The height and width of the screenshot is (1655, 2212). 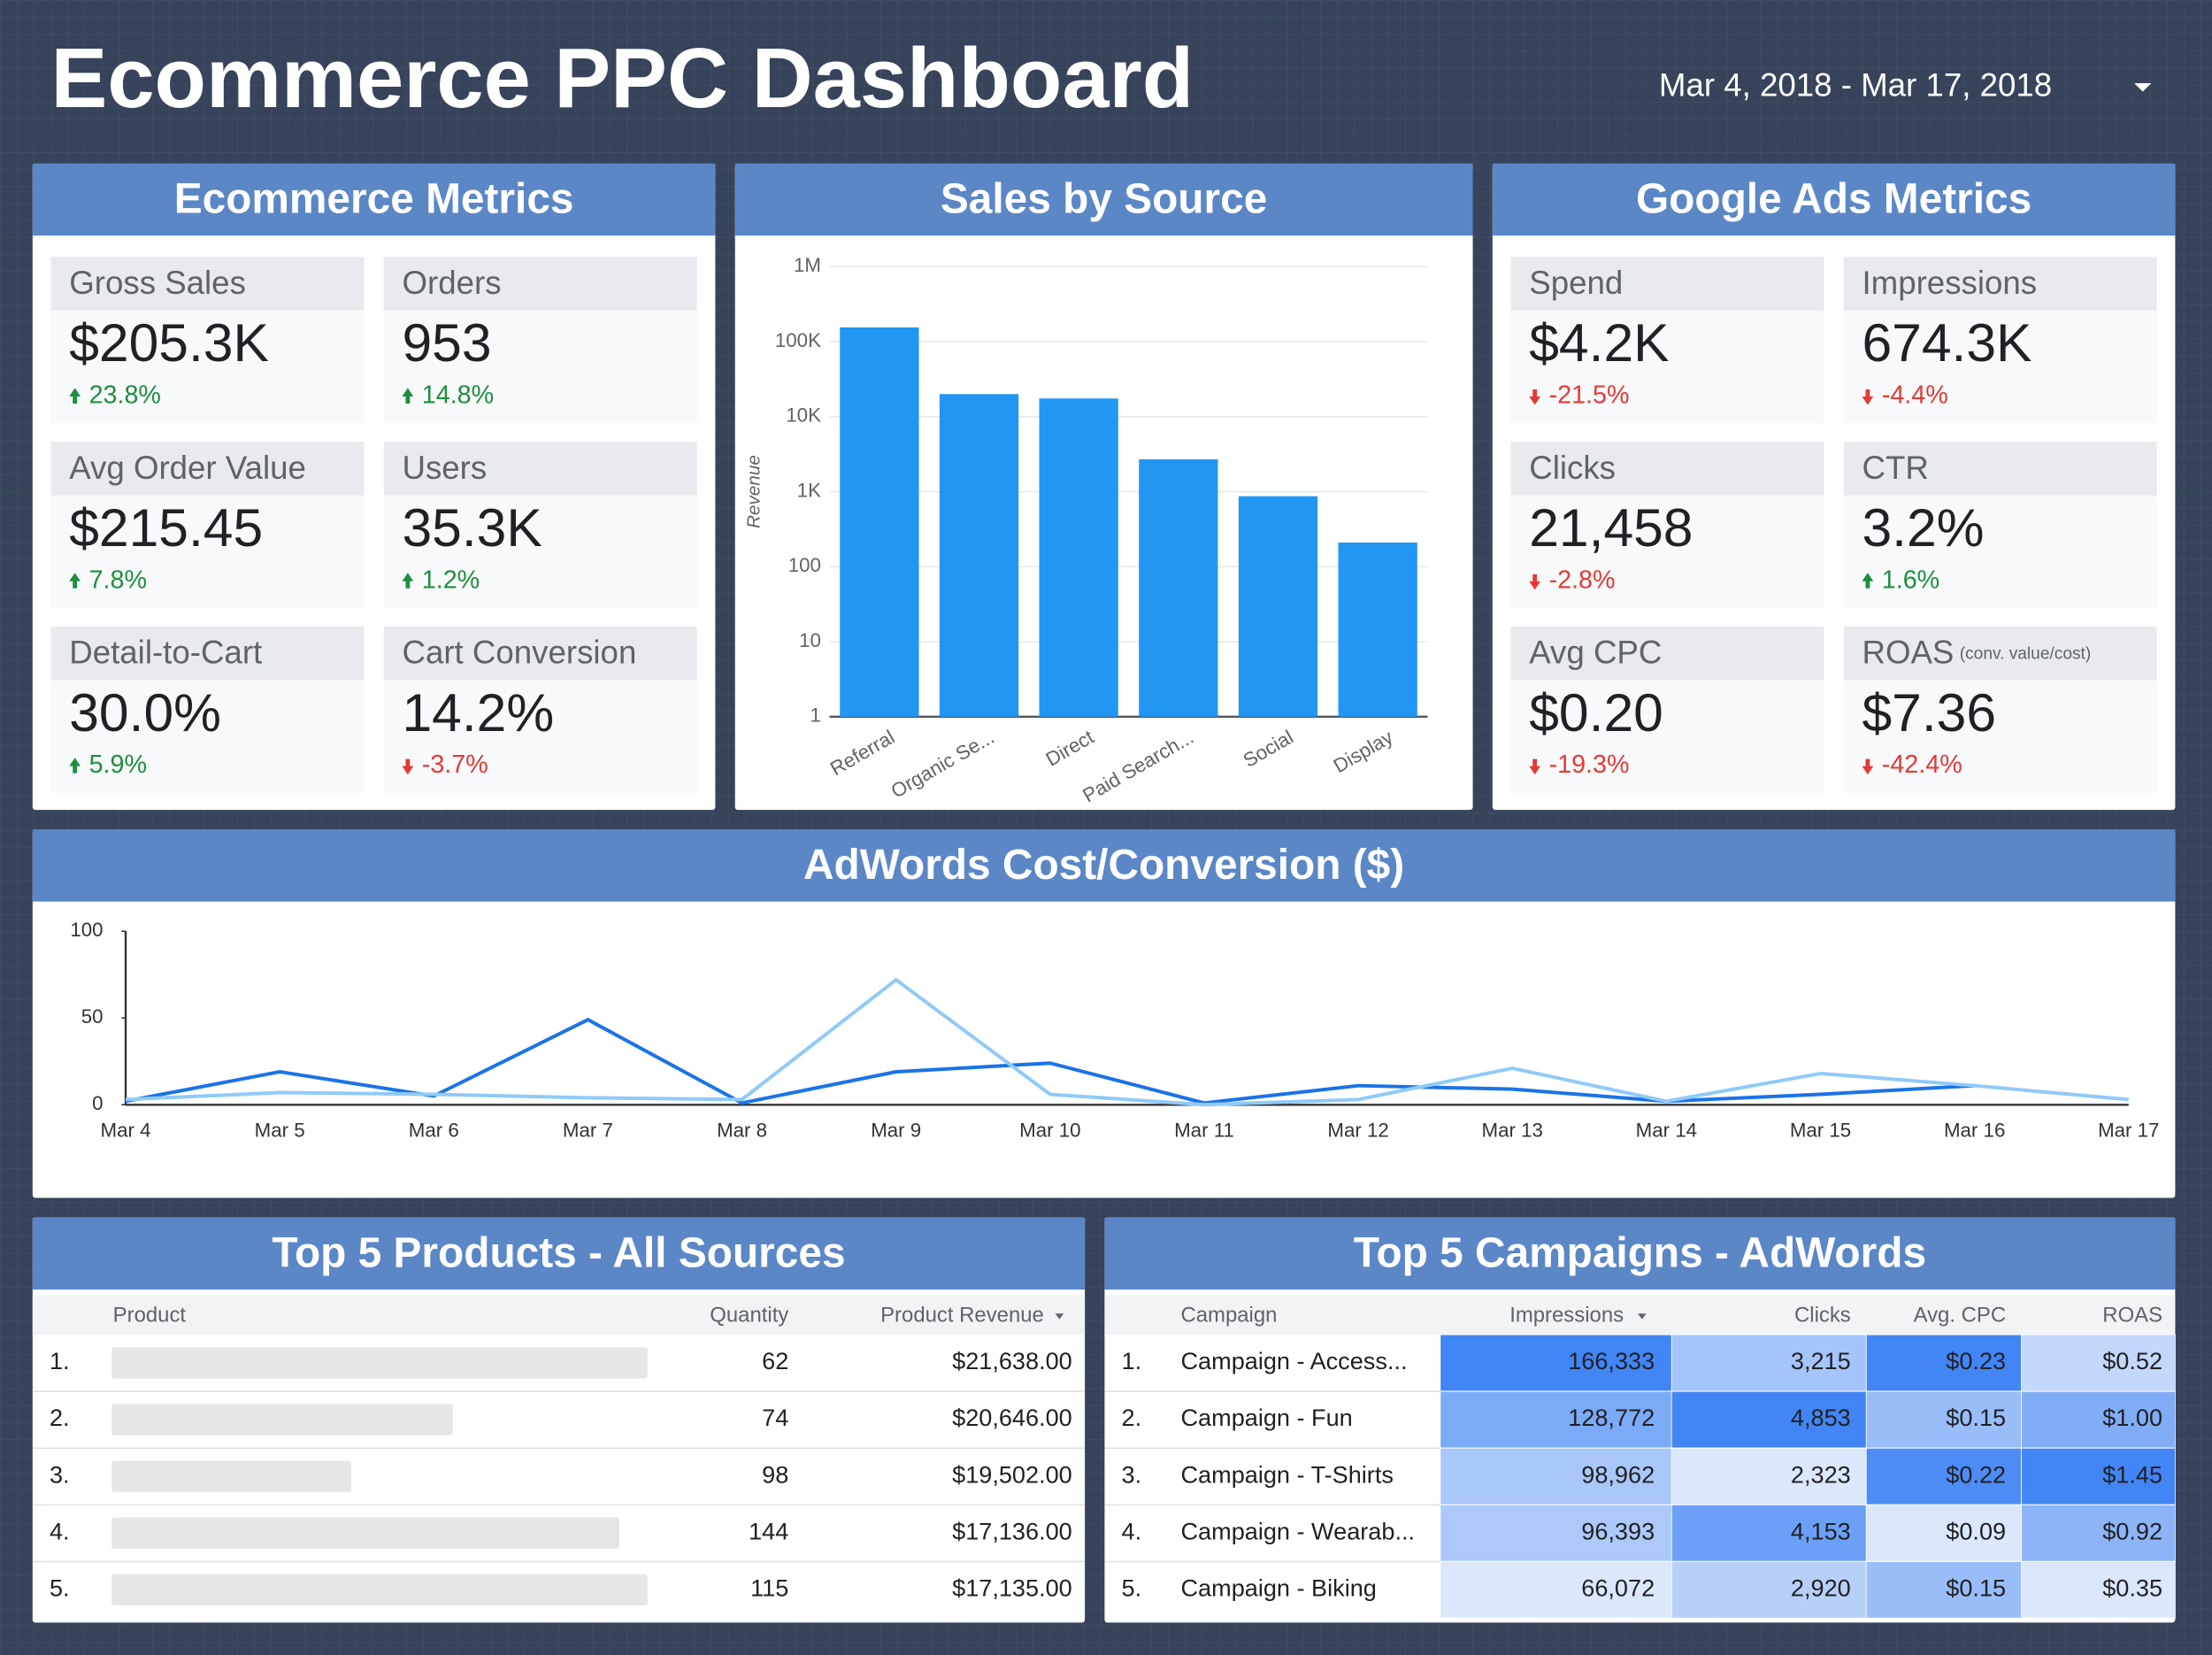 I want to click on panel-title: Google Ads Metrics, so click(x=1834, y=199).